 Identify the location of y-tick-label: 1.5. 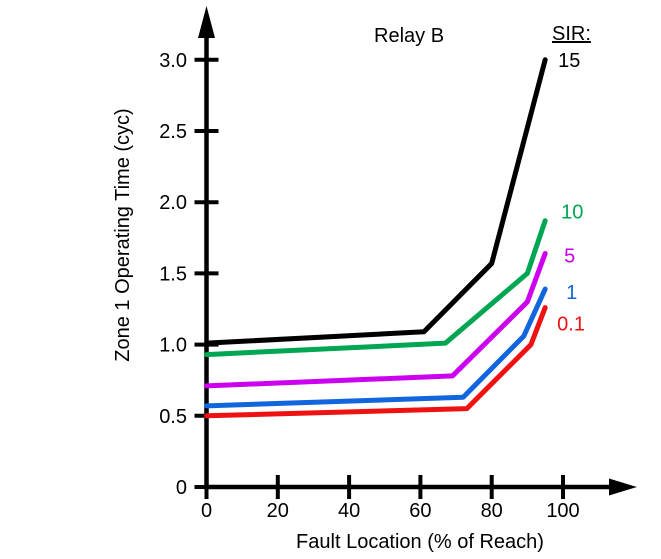
(173, 274).